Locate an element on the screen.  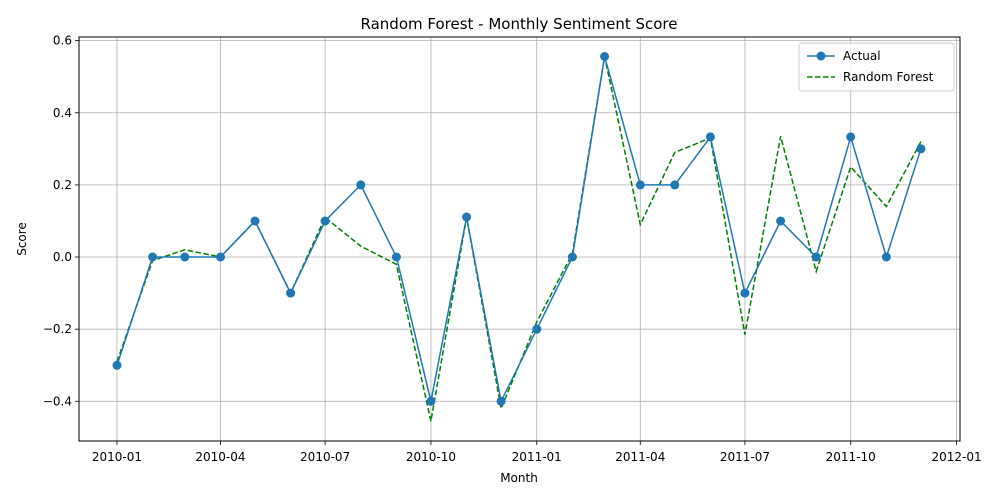
y-tick-label: −0.2 is located at coordinates (57, 329).